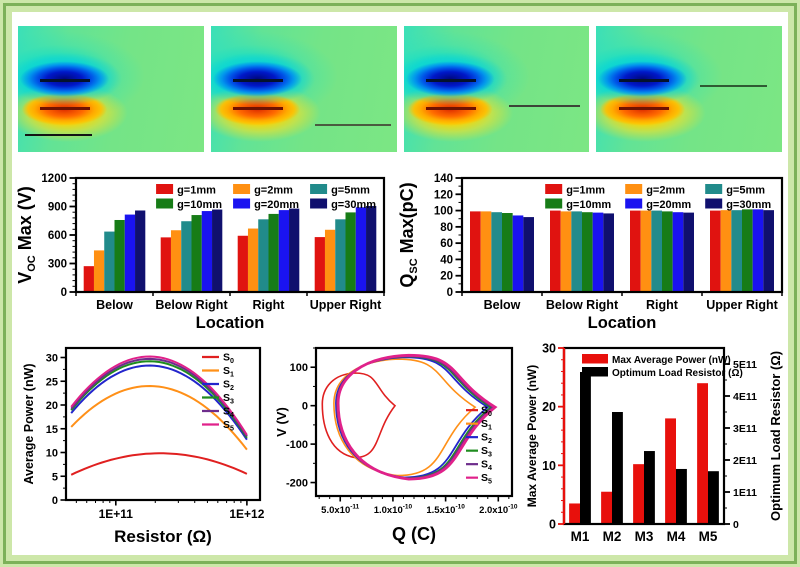  What do you see at coordinates (486, 479) in the screenshot?
I see `legend-label: S5` at bounding box center [486, 479].